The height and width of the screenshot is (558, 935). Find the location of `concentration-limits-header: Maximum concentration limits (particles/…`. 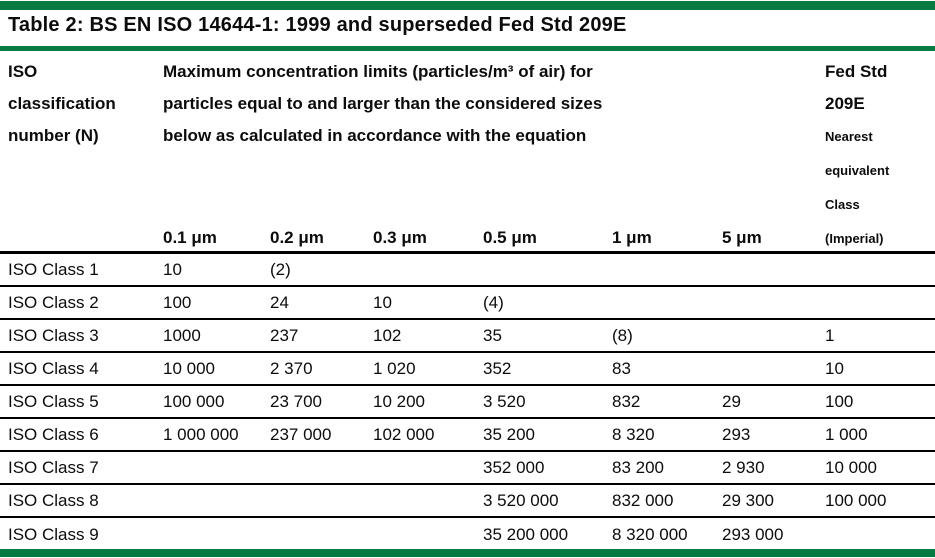

concentration-limits-header: Maximum concentration limits (particles/… is located at coordinates (488, 104).